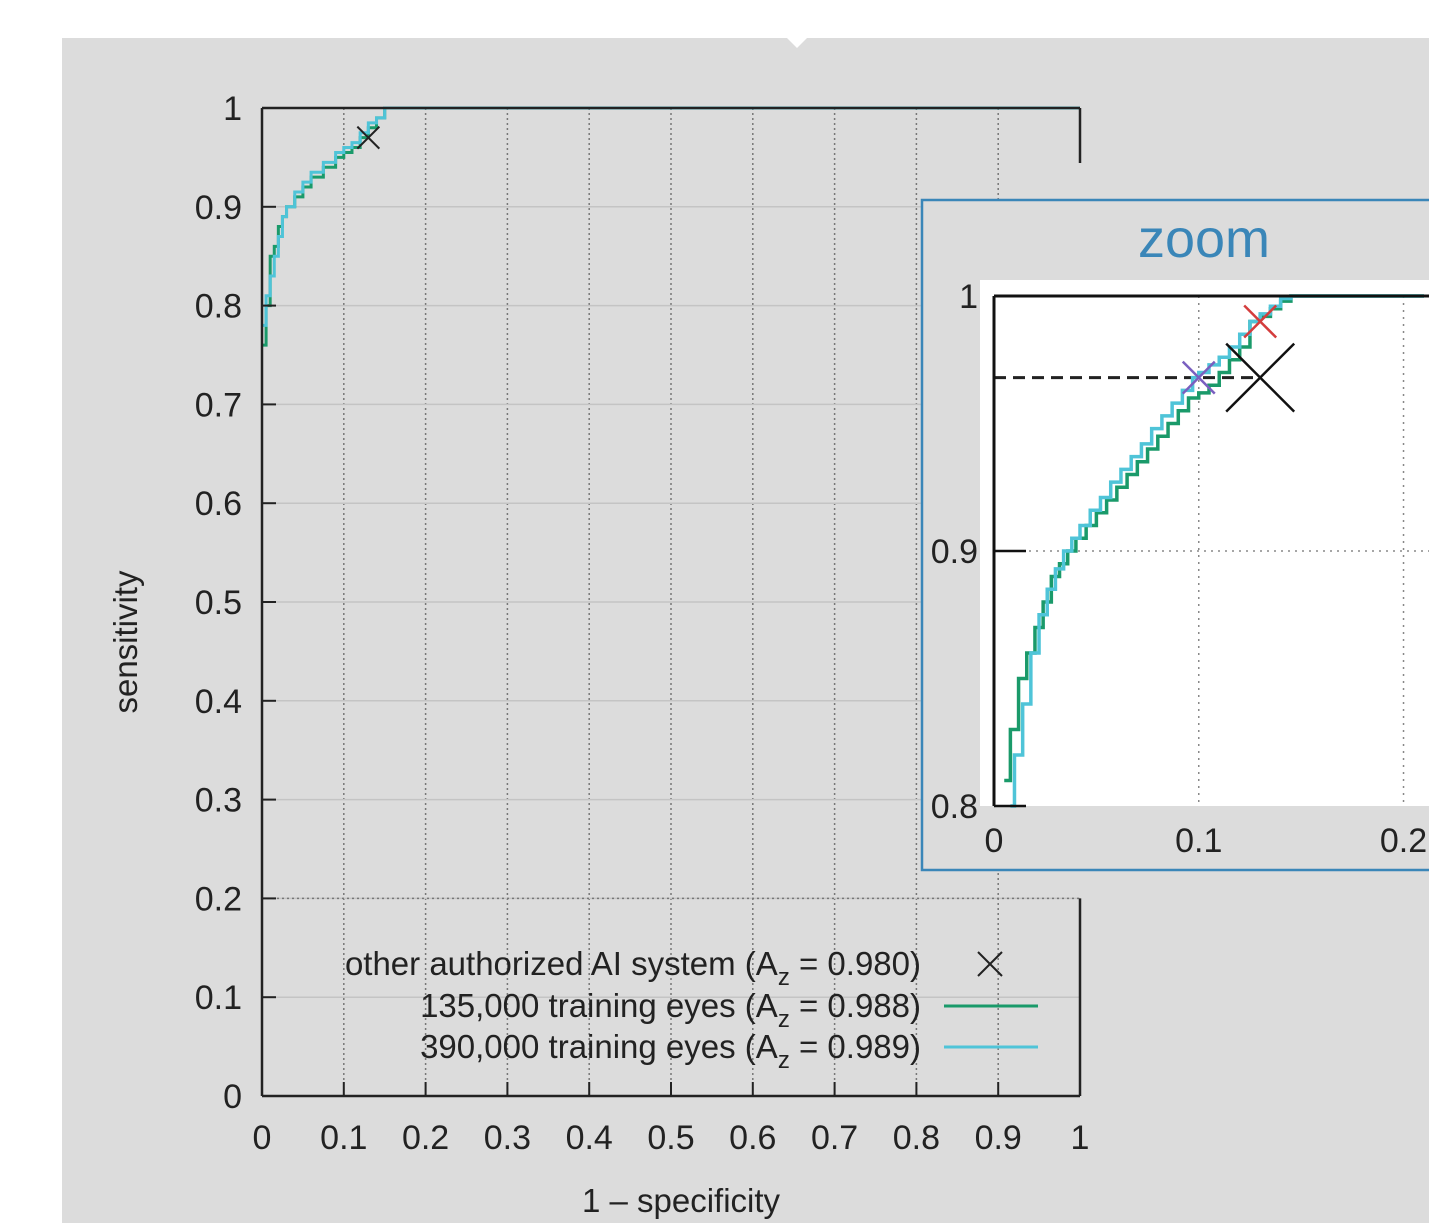 This screenshot has width=1429, height=1223. I want to click on y-tick-label-9: 0.9, so click(218, 208).